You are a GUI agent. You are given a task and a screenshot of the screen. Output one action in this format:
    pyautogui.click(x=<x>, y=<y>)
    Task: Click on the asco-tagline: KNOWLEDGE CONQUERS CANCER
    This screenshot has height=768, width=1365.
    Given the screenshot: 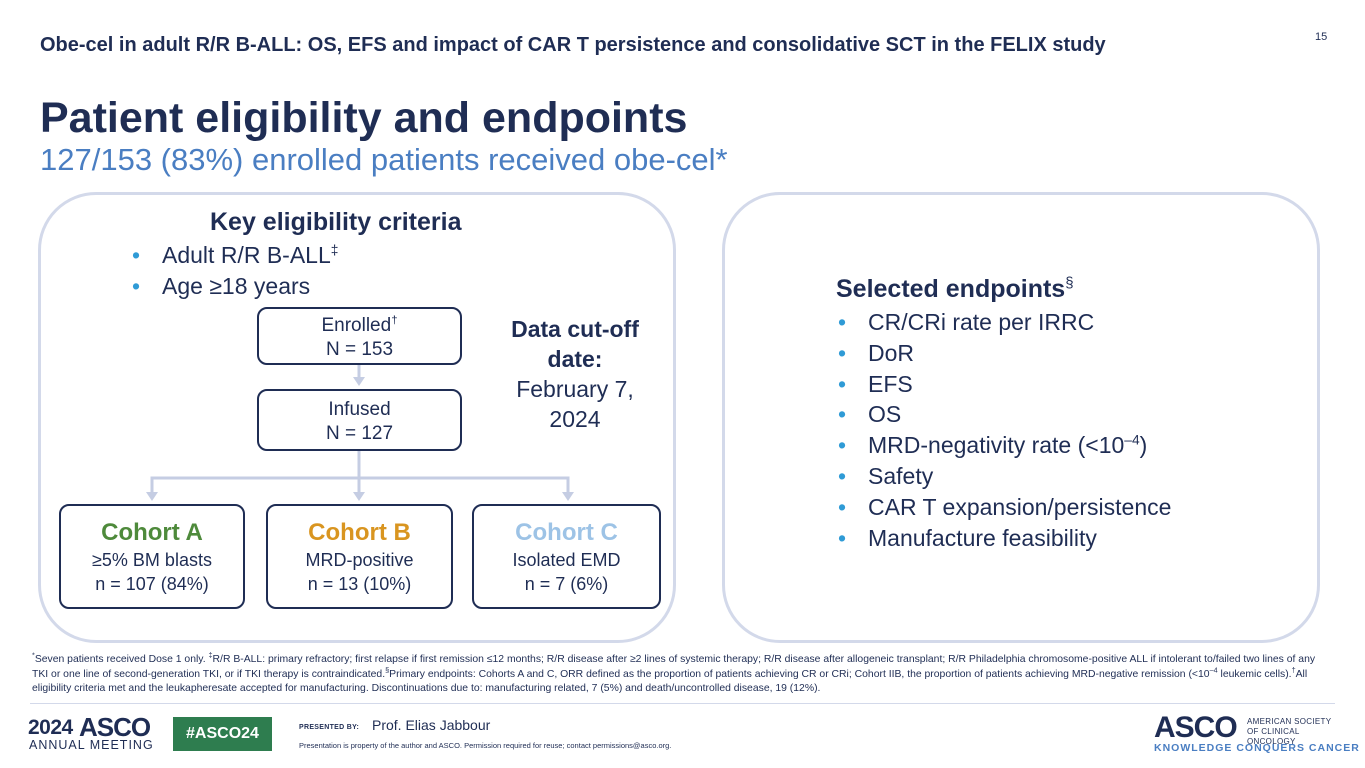 What is the action you would take?
    pyautogui.click(x=1257, y=748)
    